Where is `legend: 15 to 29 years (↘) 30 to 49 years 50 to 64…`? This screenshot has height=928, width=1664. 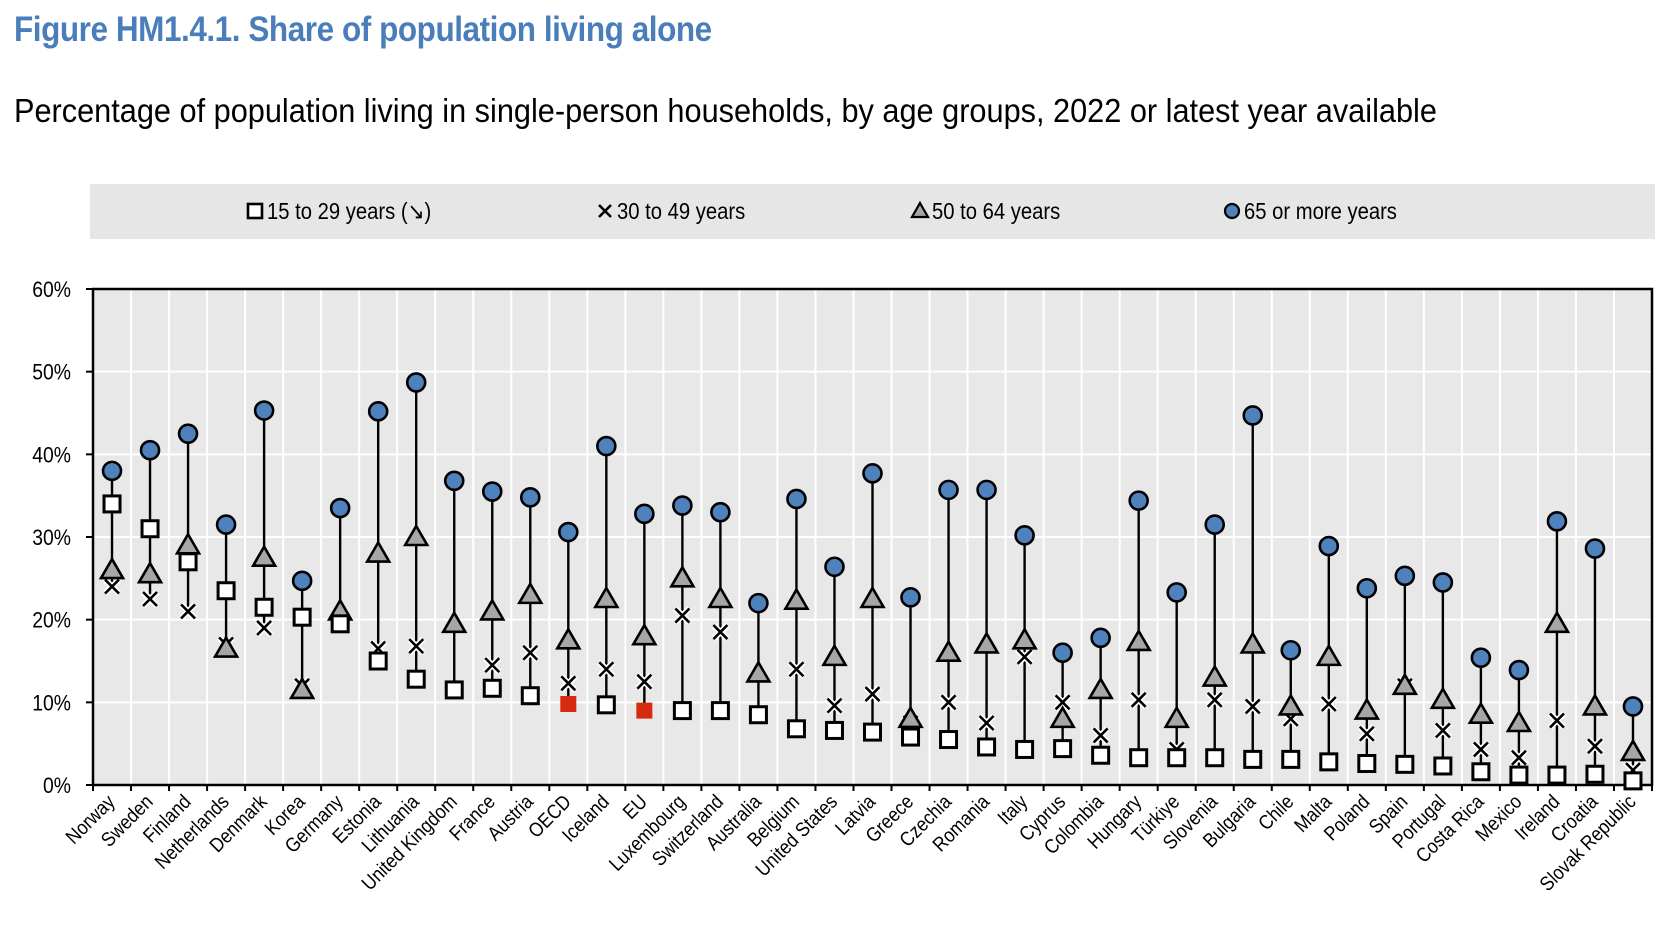 legend: 15 to 29 years (↘) 30 to 49 years 50 to 64… is located at coordinates (821, 211).